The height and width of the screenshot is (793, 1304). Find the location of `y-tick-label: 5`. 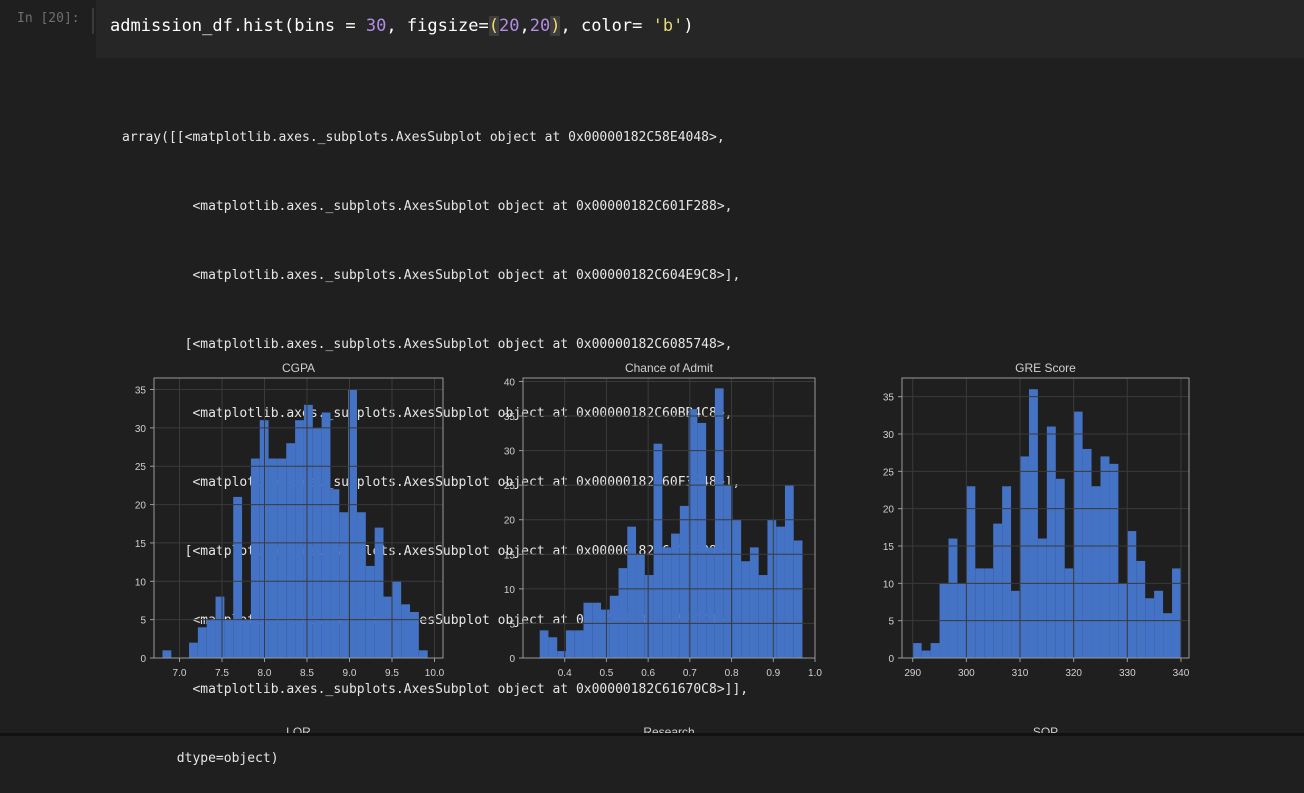

y-tick-label: 5 is located at coordinates (891, 622).